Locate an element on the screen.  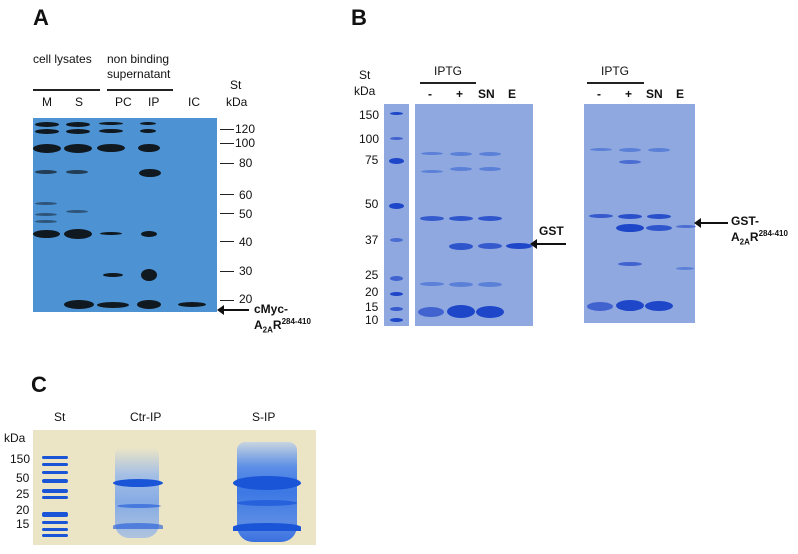
lane-label-minus-2: - is located at coordinates (599, 94).